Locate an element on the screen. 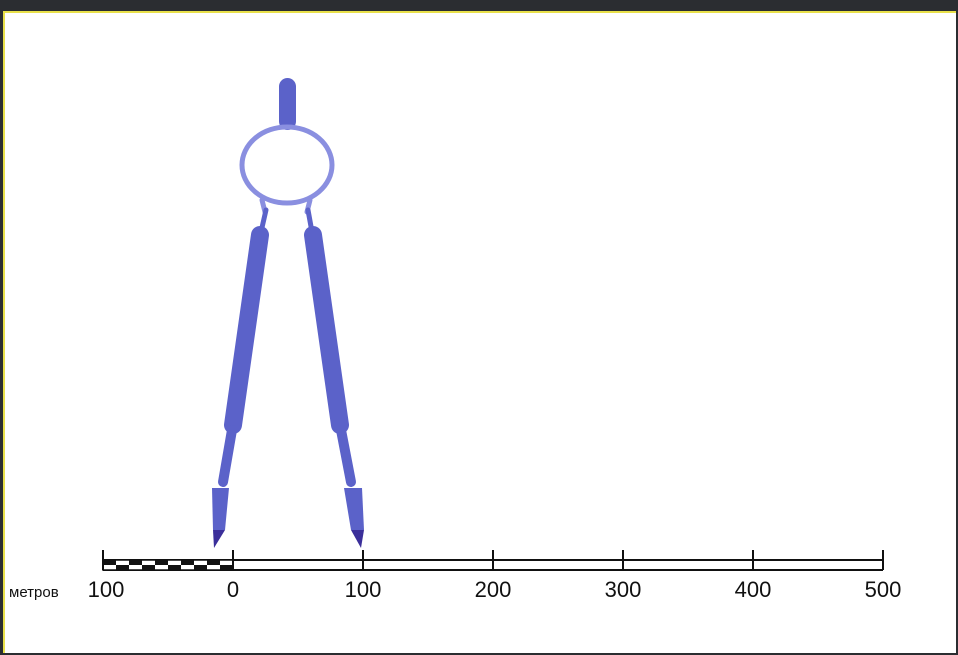 The height and width of the screenshot is (655, 958). compass-handle is located at coordinates (287, 104).